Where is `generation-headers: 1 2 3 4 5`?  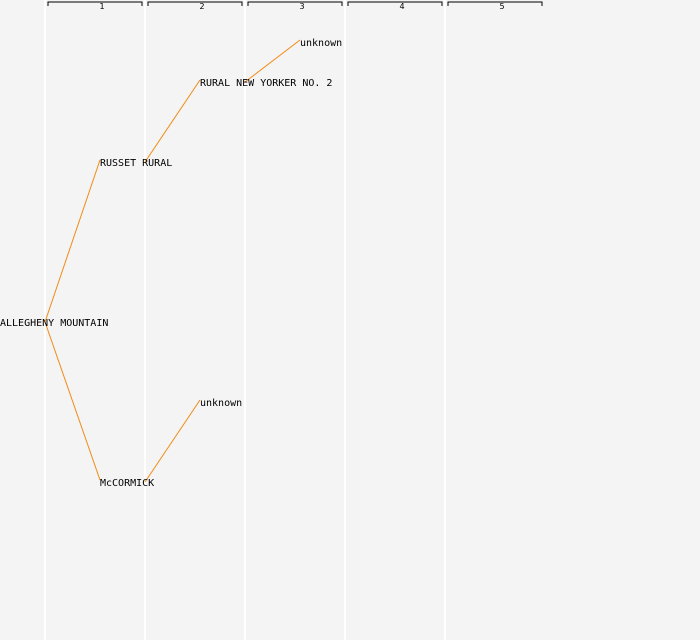 generation-headers: 1 2 3 4 5 is located at coordinates (295, 6).